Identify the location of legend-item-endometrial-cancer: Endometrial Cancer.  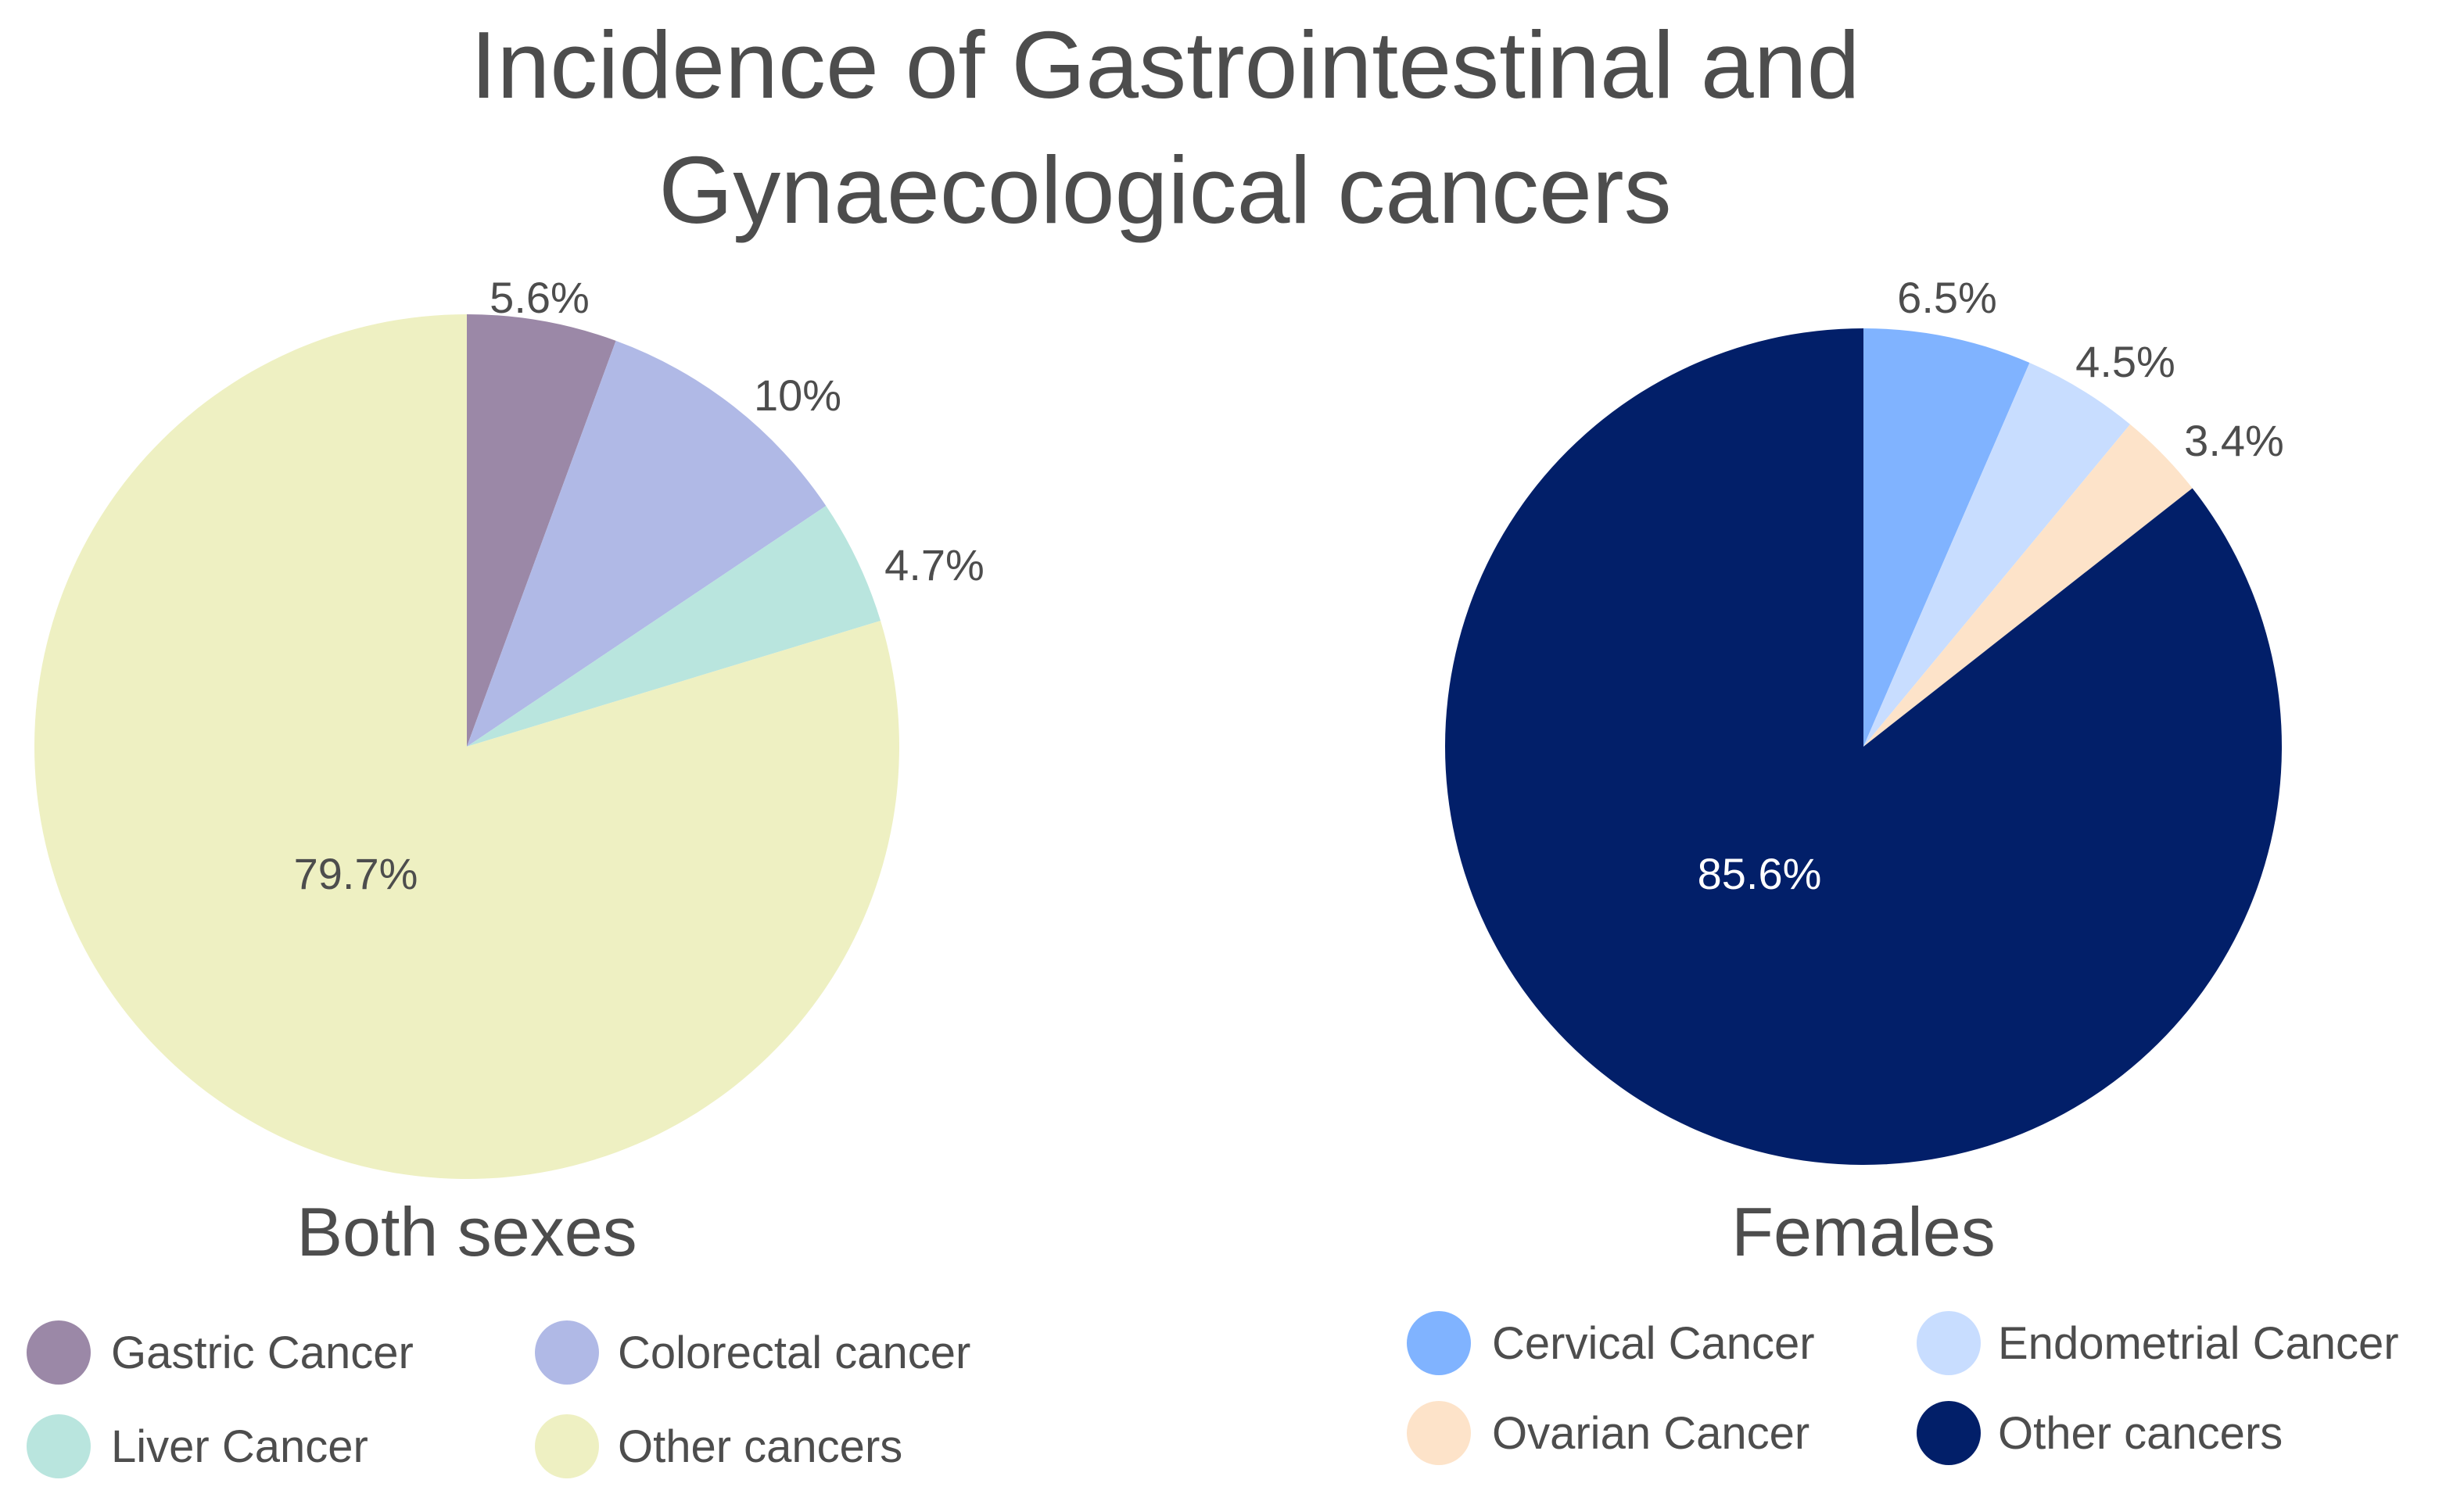
(2158, 1343).